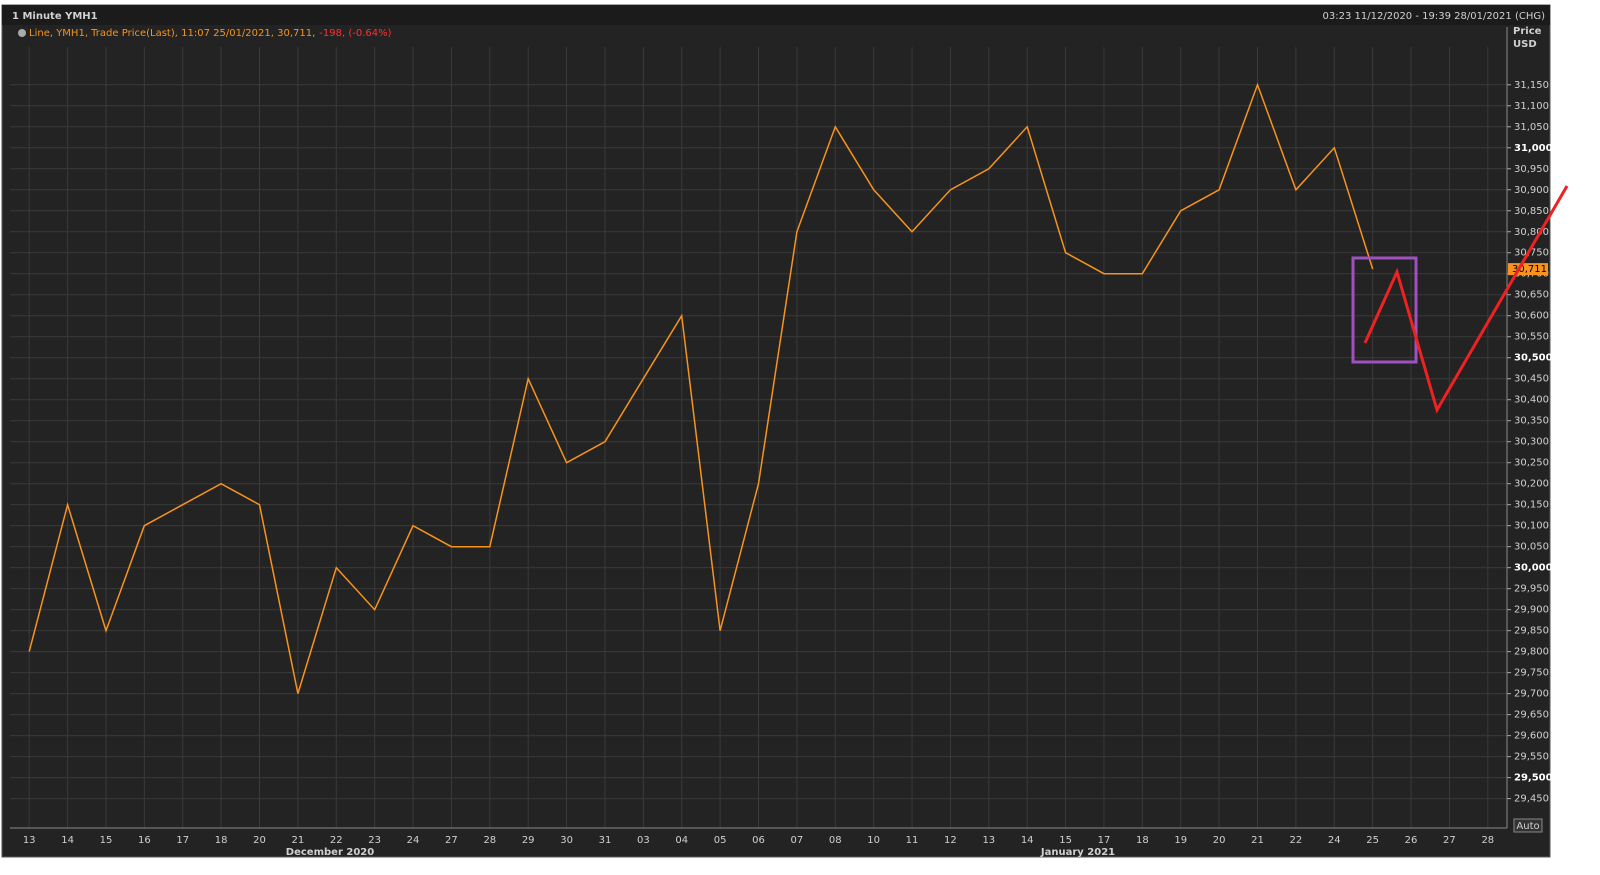  I want to click on y-tick-label: 31,100, so click(1531, 106).